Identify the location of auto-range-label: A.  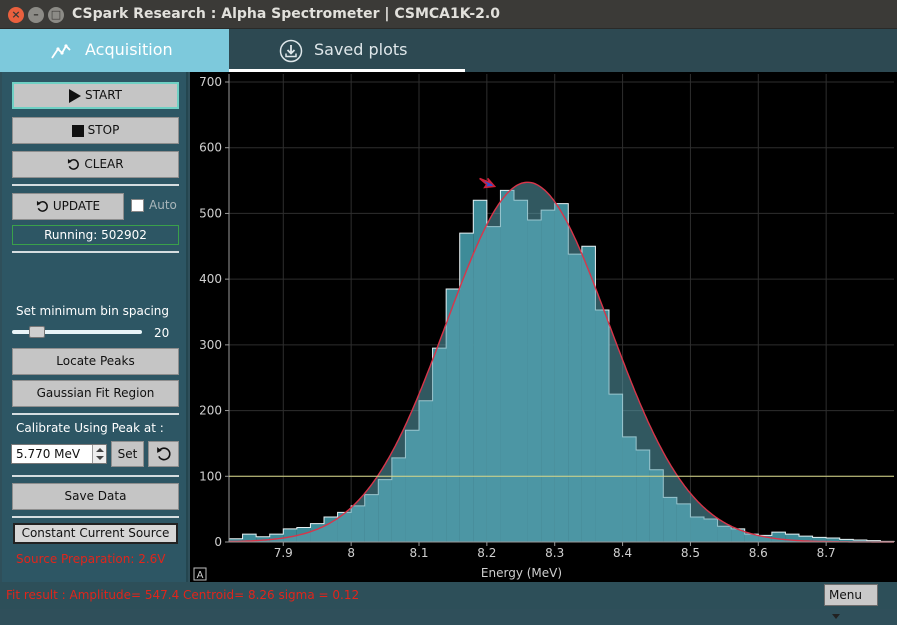
(200, 575).